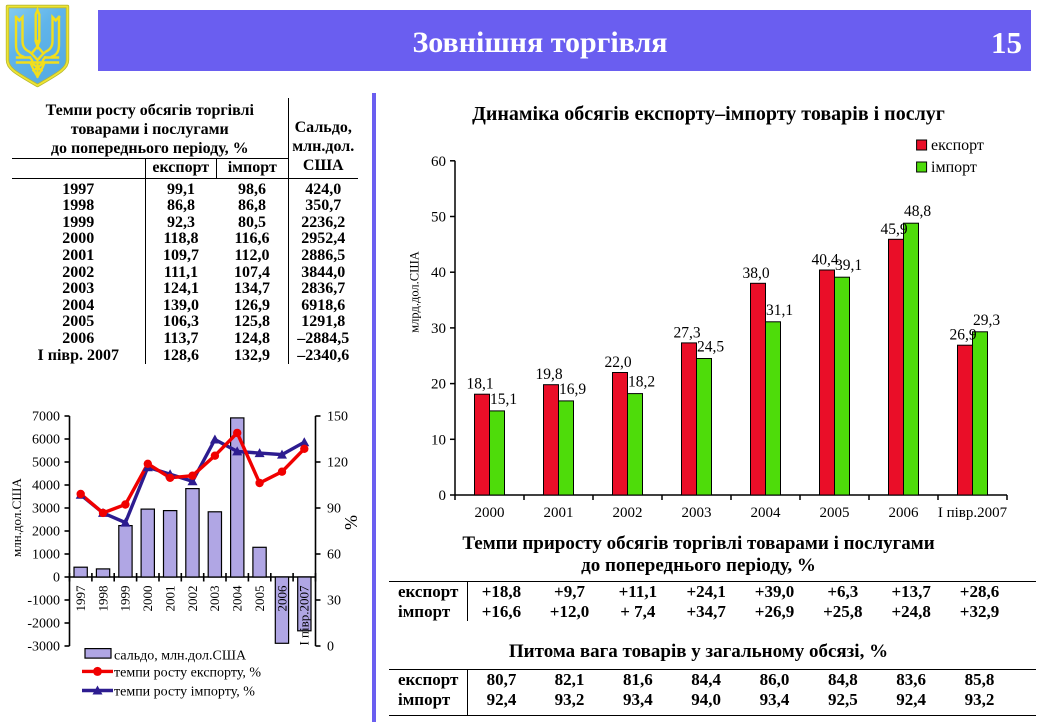 This screenshot has height=722, width=1037. What do you see at coordinates (43, 647) in the screenshot?
I see `svg-text: -3000` at bounding box center [43, 647].